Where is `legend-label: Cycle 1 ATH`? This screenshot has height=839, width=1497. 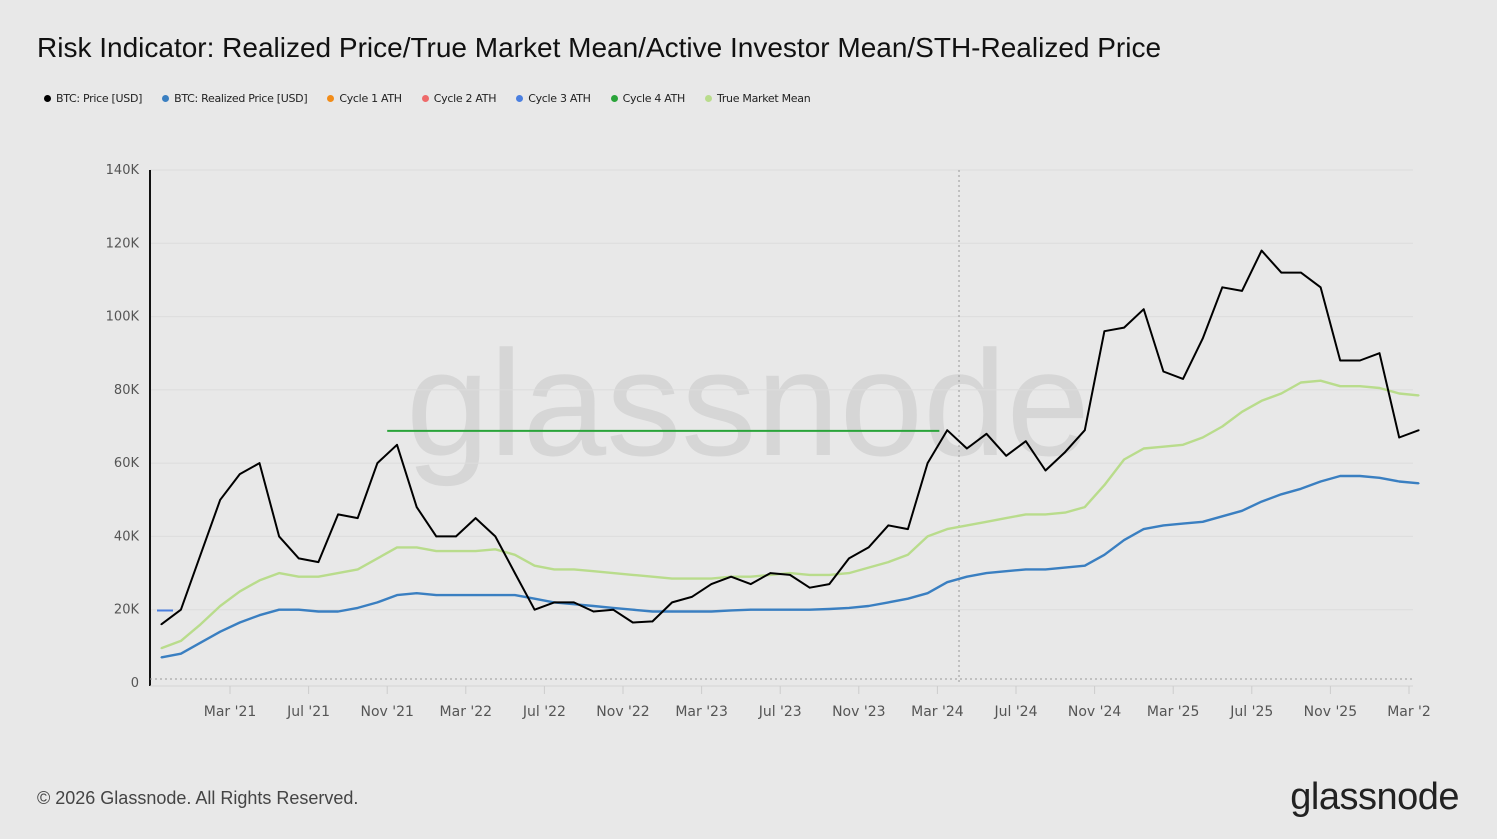 legend-label: Cycle 1 ATH is located at coordinates (370, 98).